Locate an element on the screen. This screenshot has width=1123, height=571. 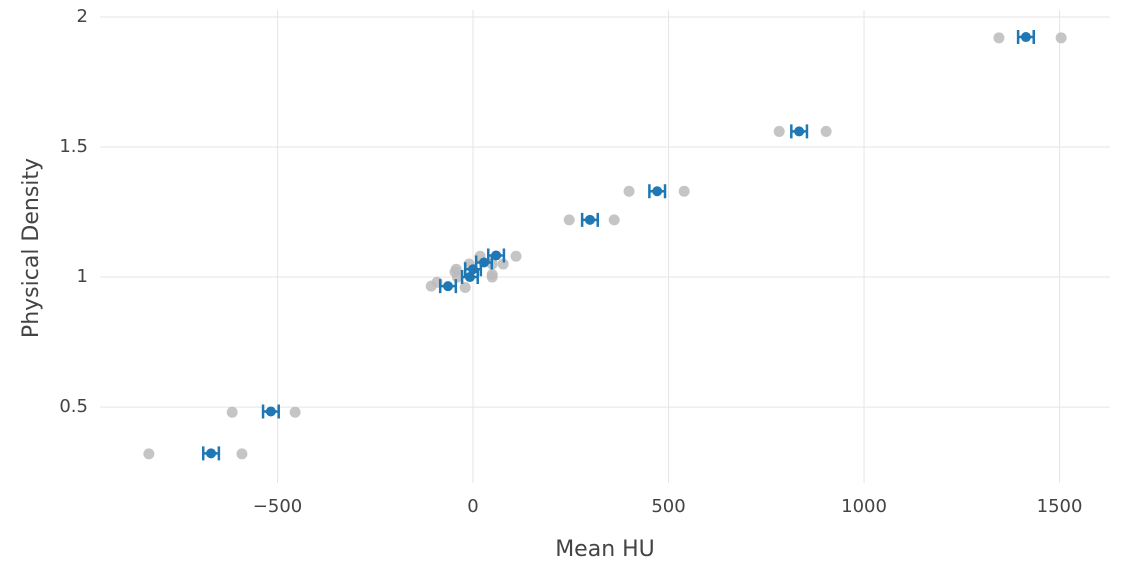
x-tick-label: −500 is located at coordinates (277, 506).